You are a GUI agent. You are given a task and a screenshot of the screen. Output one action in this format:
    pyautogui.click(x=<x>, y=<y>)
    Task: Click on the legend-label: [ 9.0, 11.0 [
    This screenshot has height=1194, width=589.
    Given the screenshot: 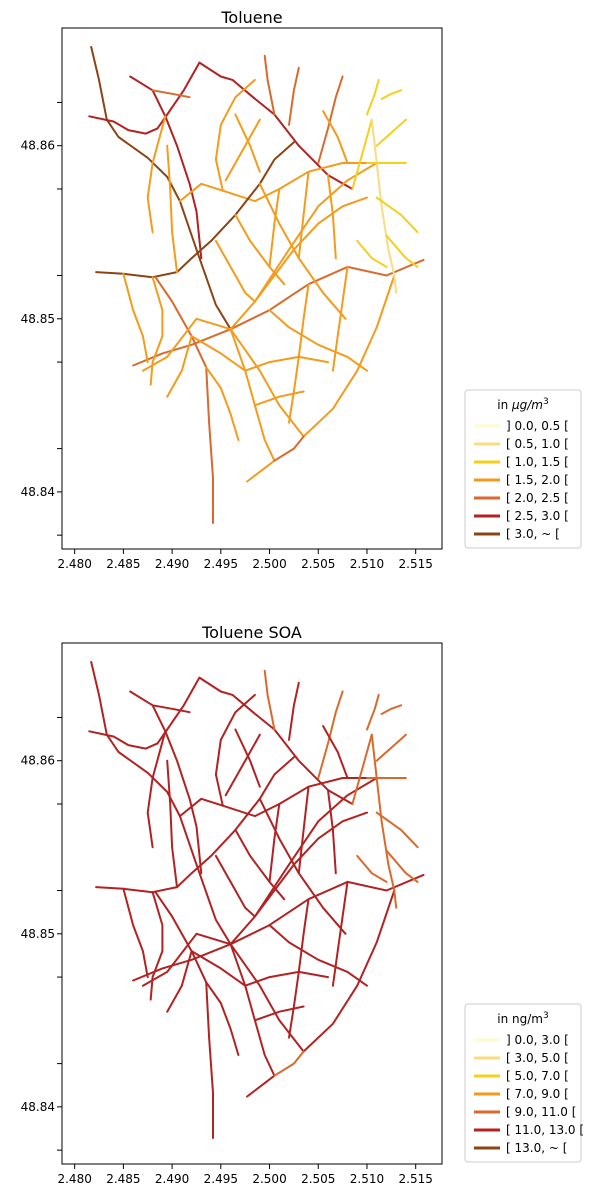 What is the action you would take?
    pyautogui.click(x=541, y=1112)
    